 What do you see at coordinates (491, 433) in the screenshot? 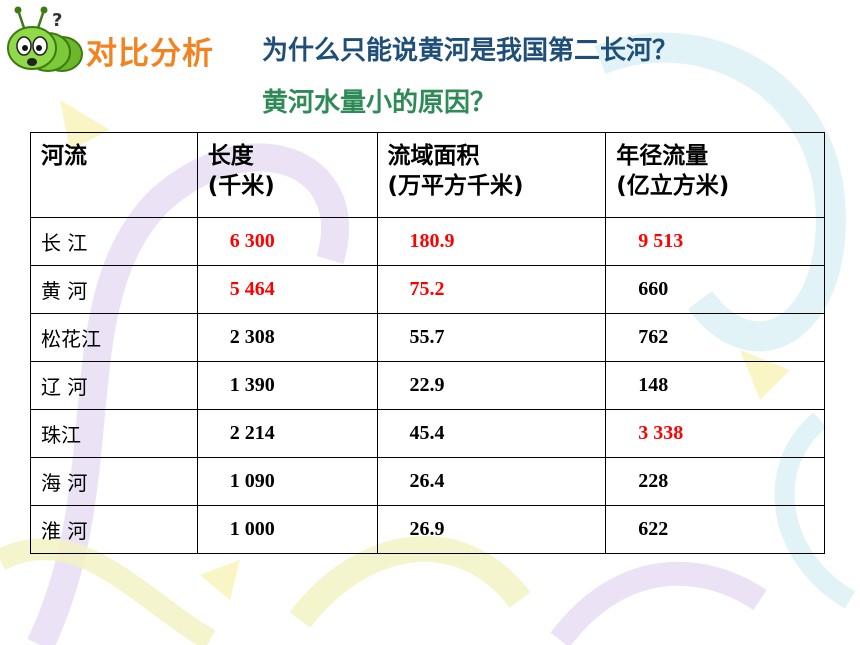
I see `river-area: 45.4` at bounding box center [491, 433].